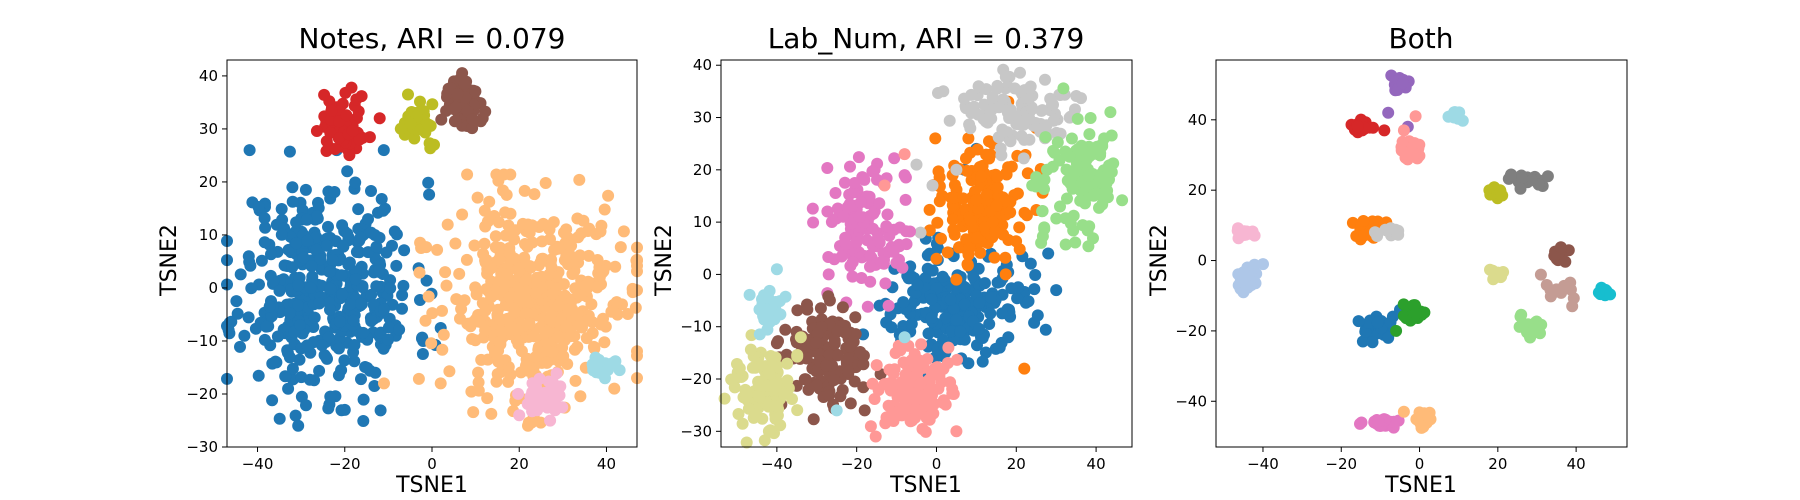 This screenshot has width=1800, height=500. What do you see at coordinates (1197, 120) in the screenshot?
I see `y-tick-label: 40` at bounding box center [1197, 120].